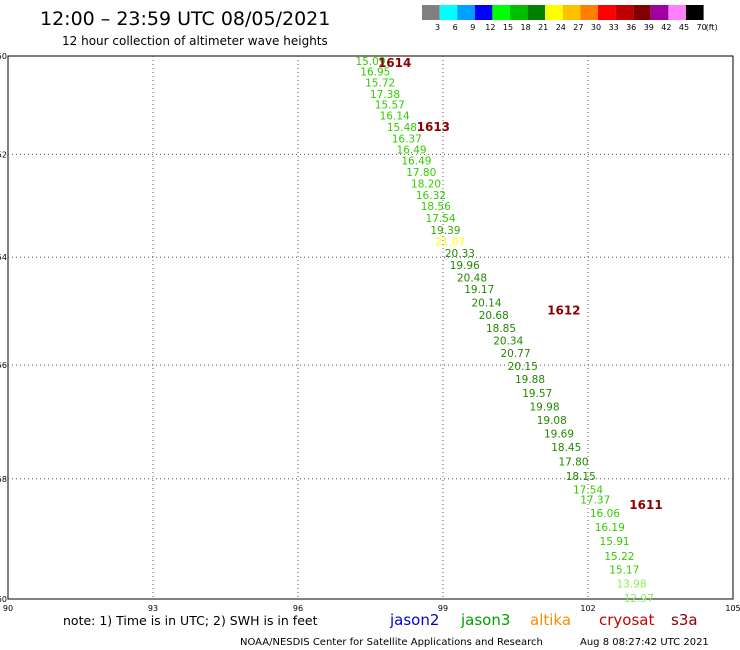  What do you see at coordinates (515, 354) in the screenshot?
I see `swh-value: 20.77` at bounding box center [515, 354].